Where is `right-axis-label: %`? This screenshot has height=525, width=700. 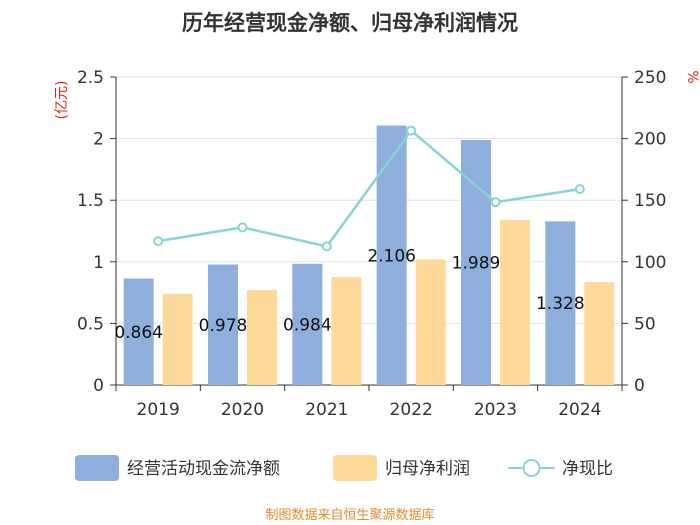
right-axis-label: % is located at coordinates (692, 76).